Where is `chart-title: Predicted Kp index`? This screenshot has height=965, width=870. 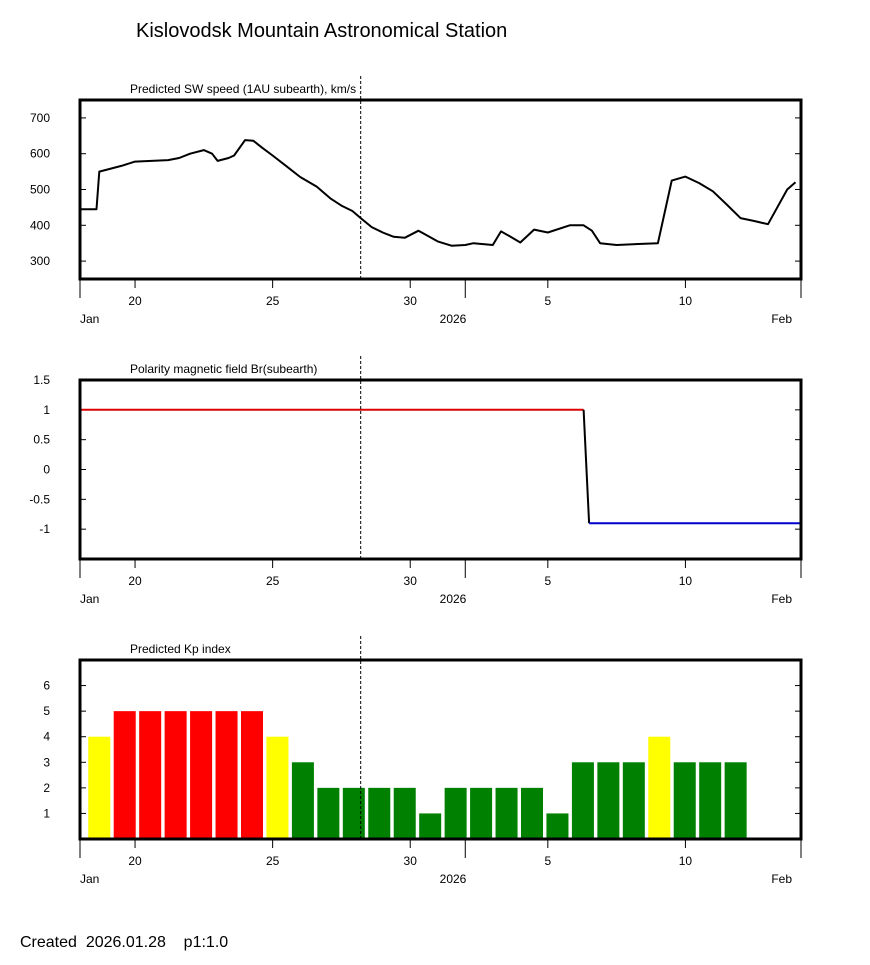
chart-title: Predicted Kp index is located at coordinates (180, 649).